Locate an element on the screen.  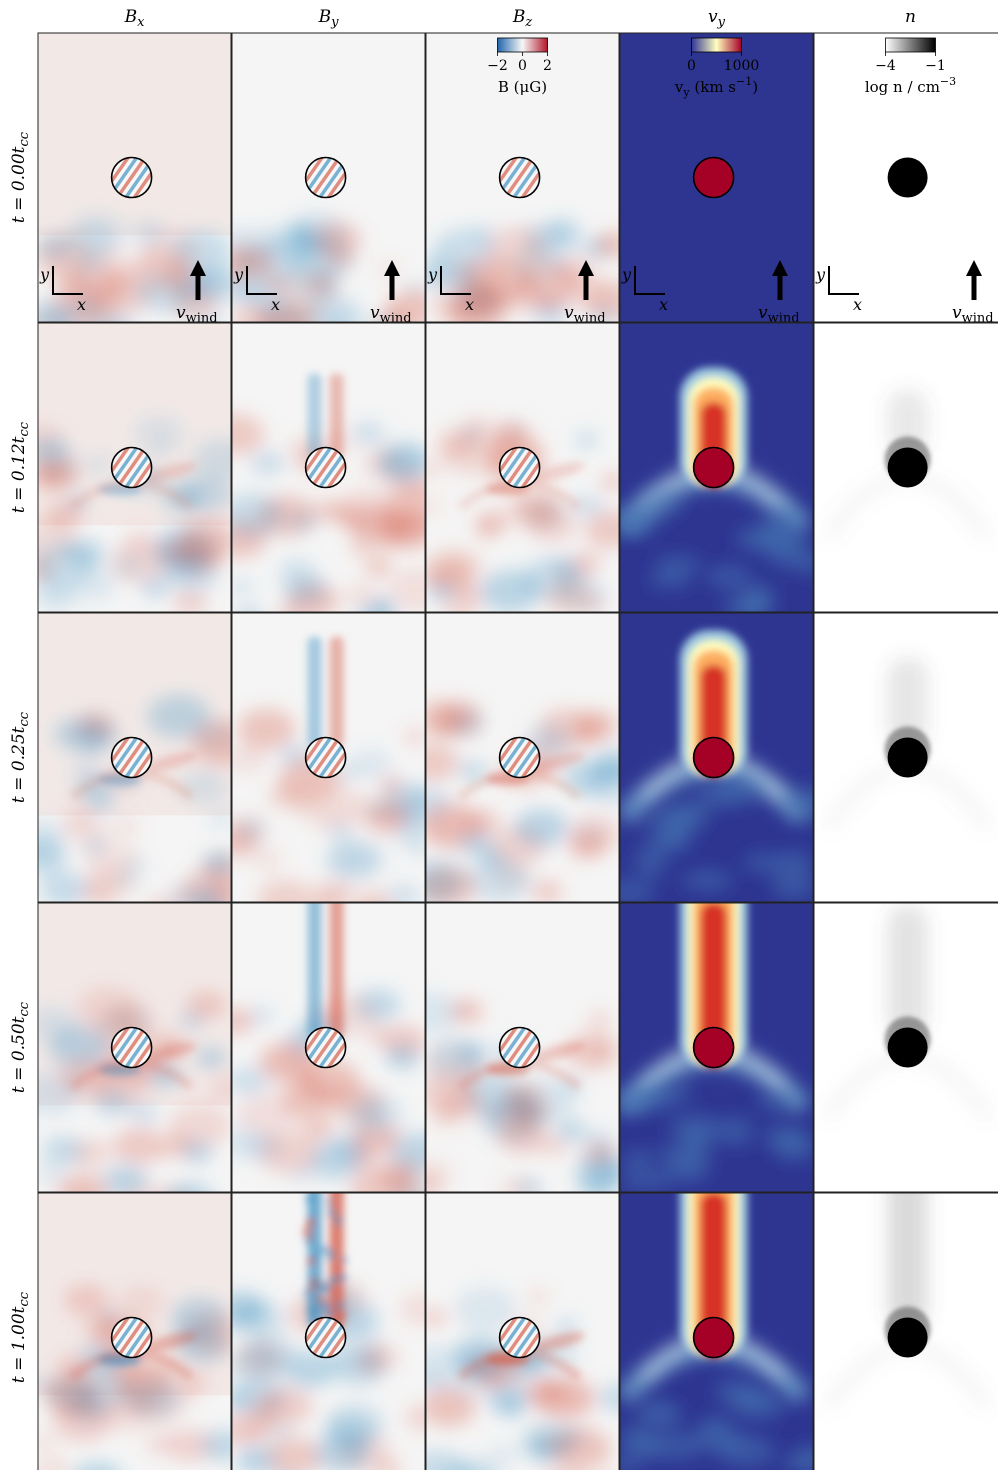
colorbar-tick: 0 is located at coordinates (522, 66).